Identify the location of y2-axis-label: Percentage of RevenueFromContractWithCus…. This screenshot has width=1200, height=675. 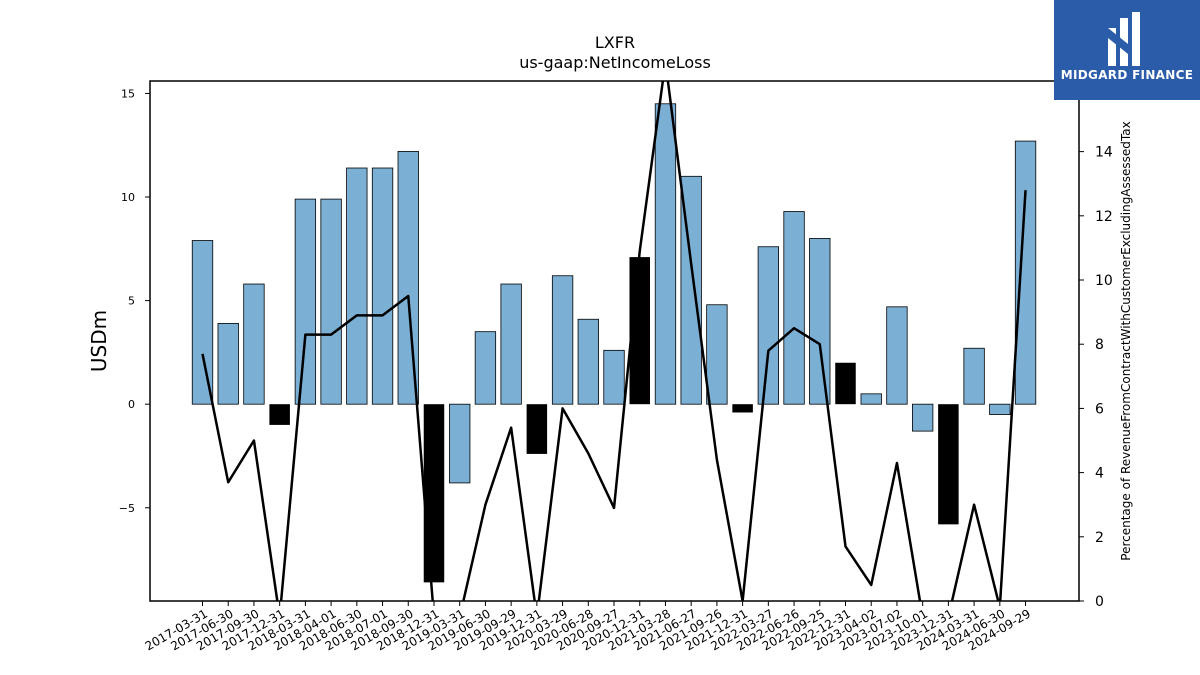
(1126, 340).